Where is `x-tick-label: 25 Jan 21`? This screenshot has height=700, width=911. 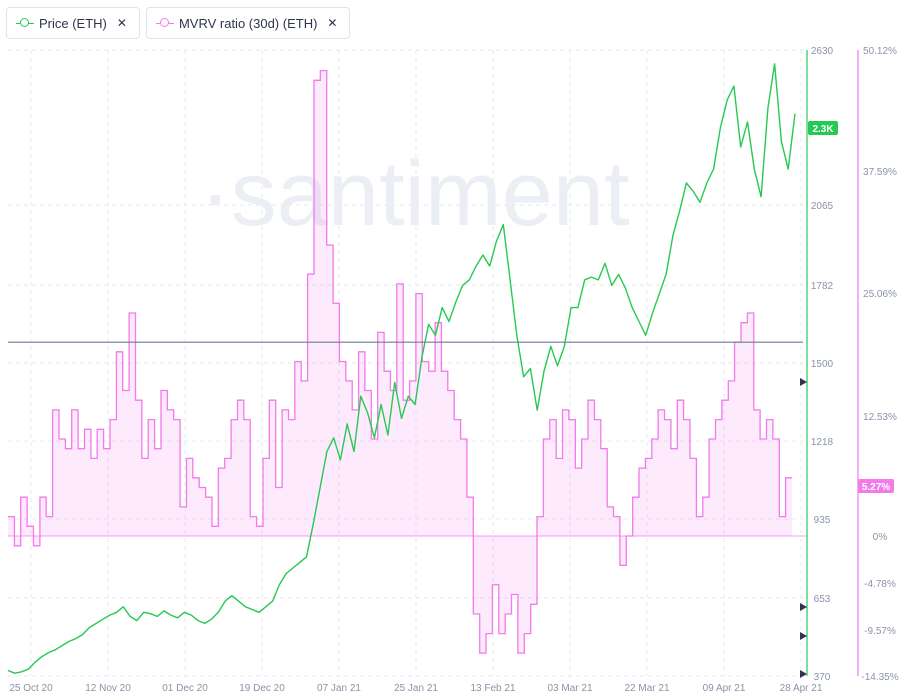 x-tick-label: 25 Jan 21 is located at coordinates (416, 688).